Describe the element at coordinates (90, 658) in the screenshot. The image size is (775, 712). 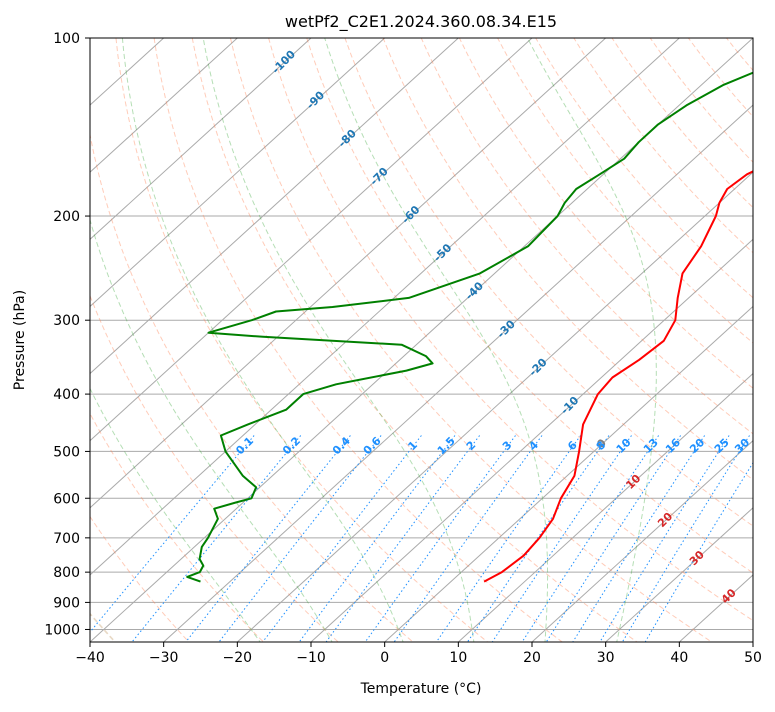
I see `x-tick-label: −40` at that location.